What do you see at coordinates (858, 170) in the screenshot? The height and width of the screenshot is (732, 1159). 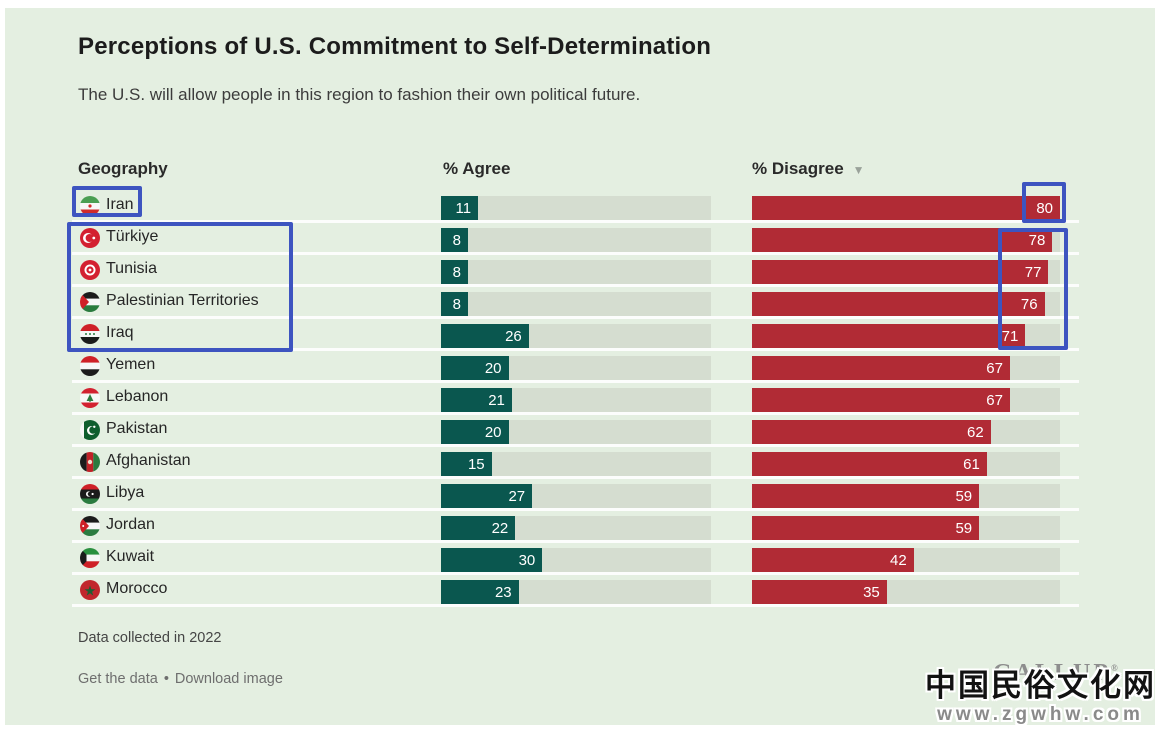 I see `sort-descending-icon: ▼` at bounding box center [858, 170].